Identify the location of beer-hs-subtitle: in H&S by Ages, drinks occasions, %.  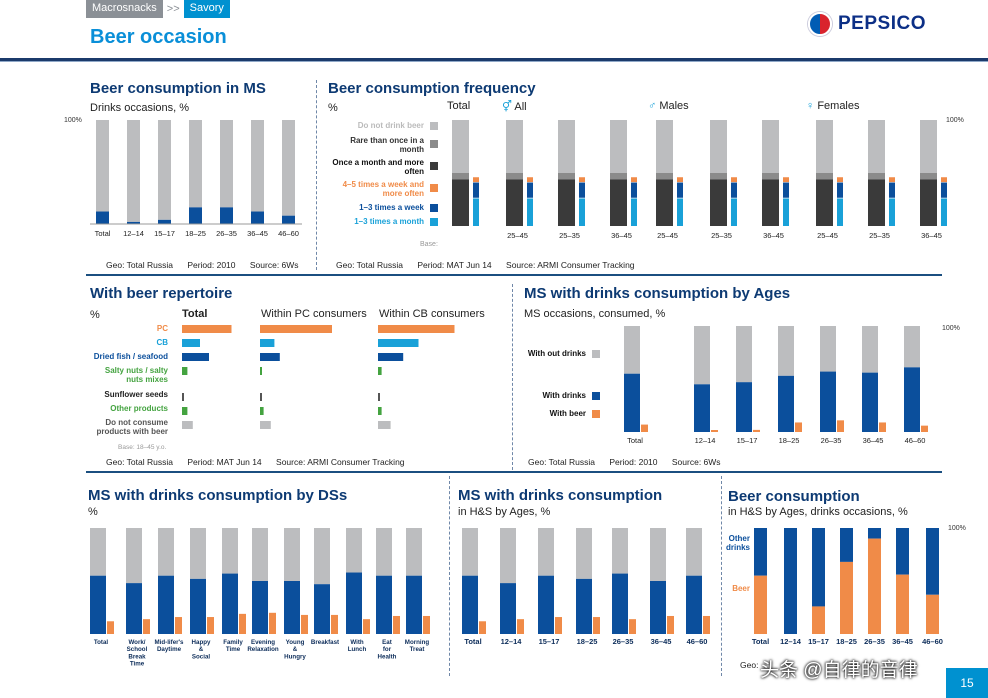
(818, 512).